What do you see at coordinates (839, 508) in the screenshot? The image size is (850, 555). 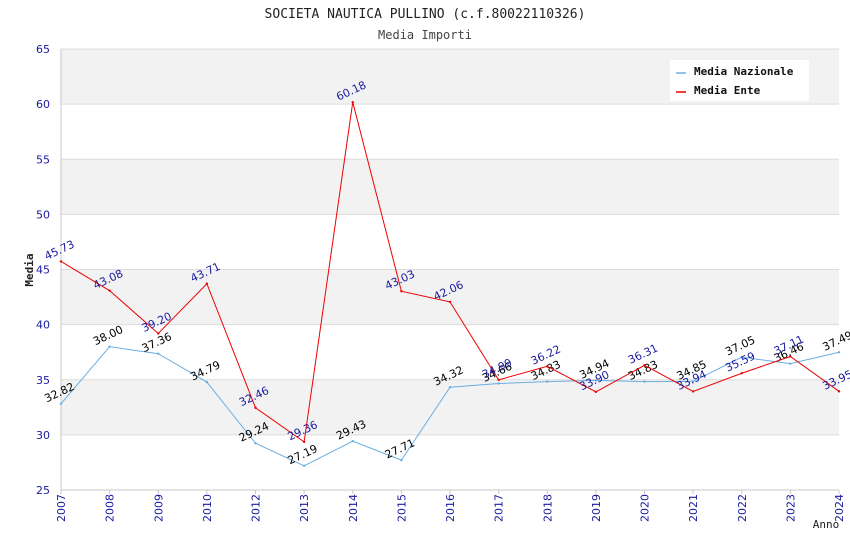 I see `x-tick-label: 2024` at bounding box center [839, 508].